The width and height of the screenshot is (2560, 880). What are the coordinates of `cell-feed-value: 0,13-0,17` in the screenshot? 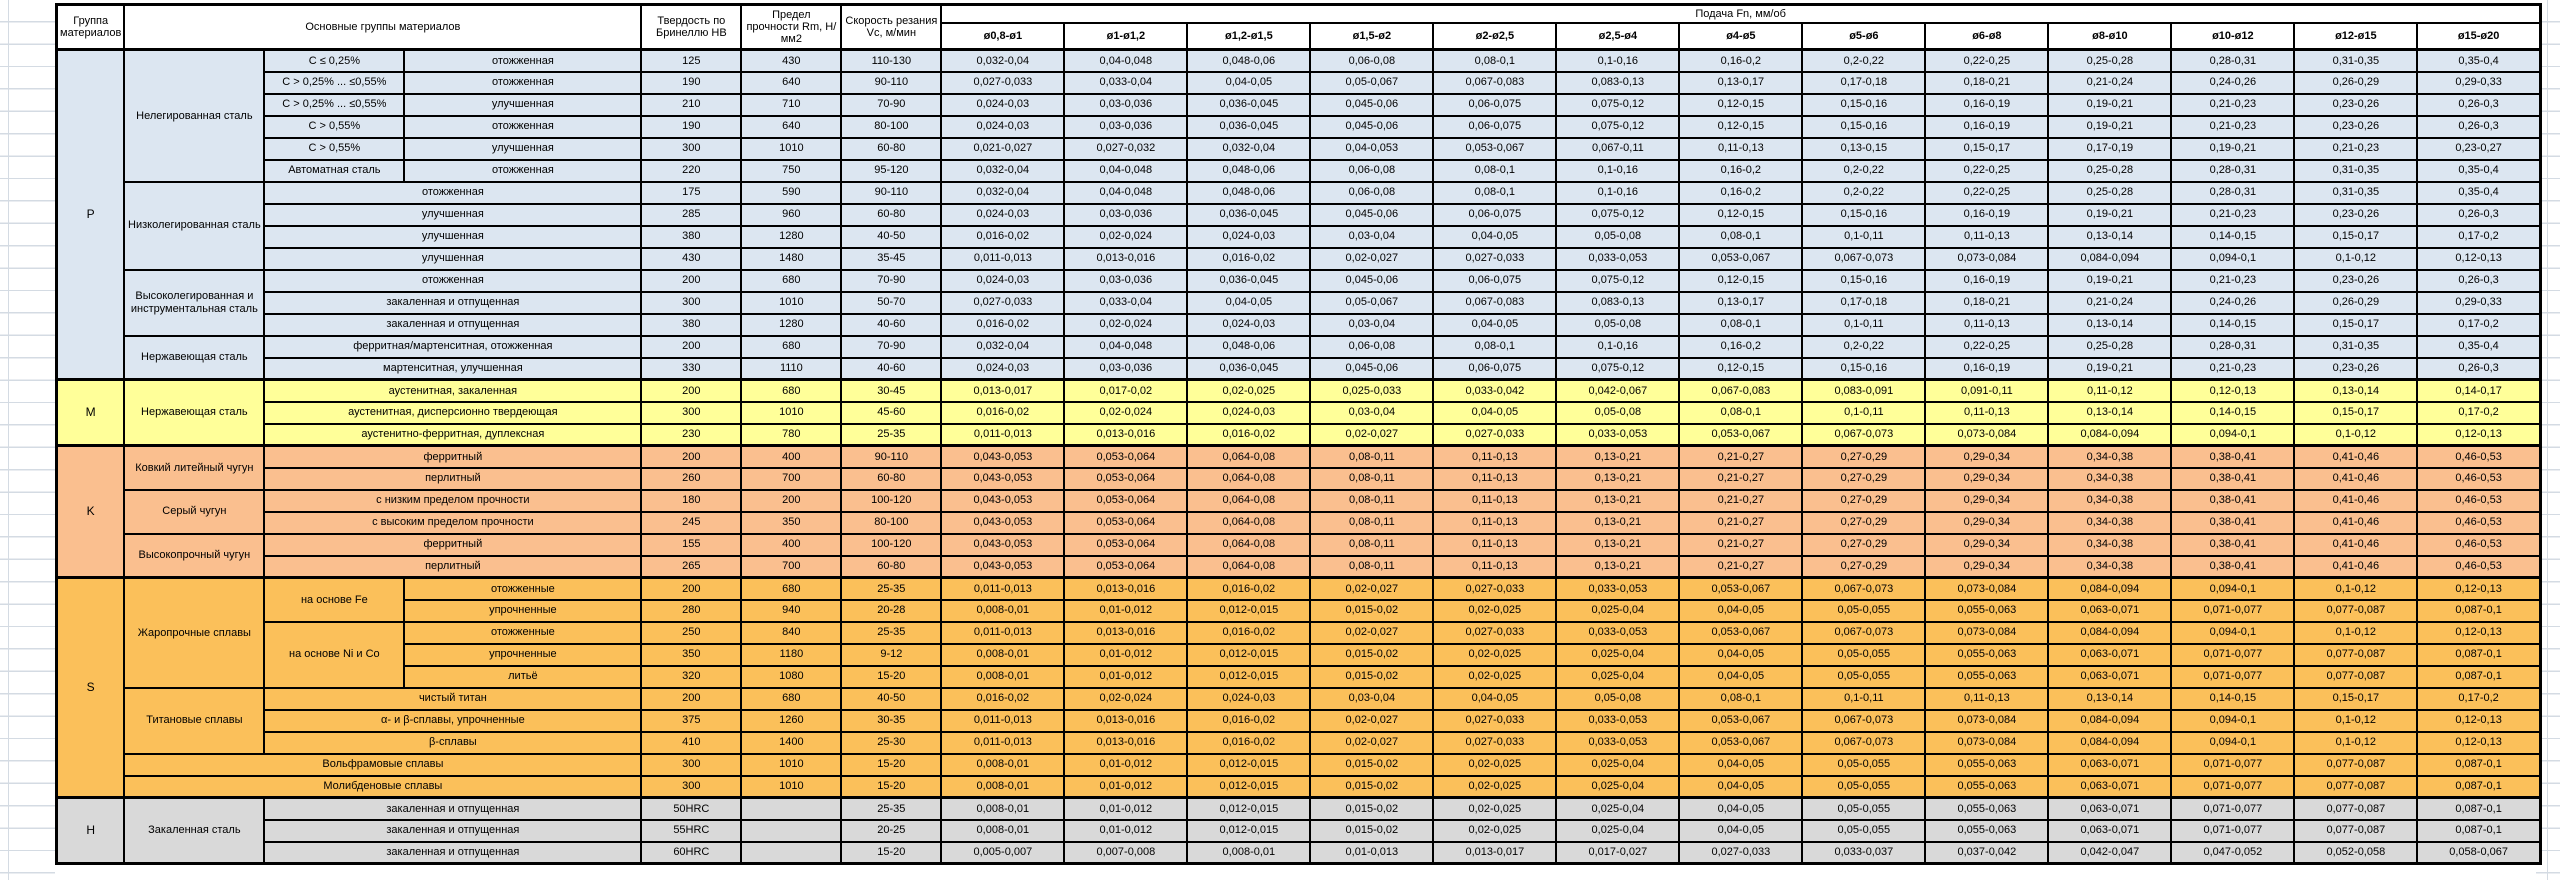 It's located at (1741, 302).